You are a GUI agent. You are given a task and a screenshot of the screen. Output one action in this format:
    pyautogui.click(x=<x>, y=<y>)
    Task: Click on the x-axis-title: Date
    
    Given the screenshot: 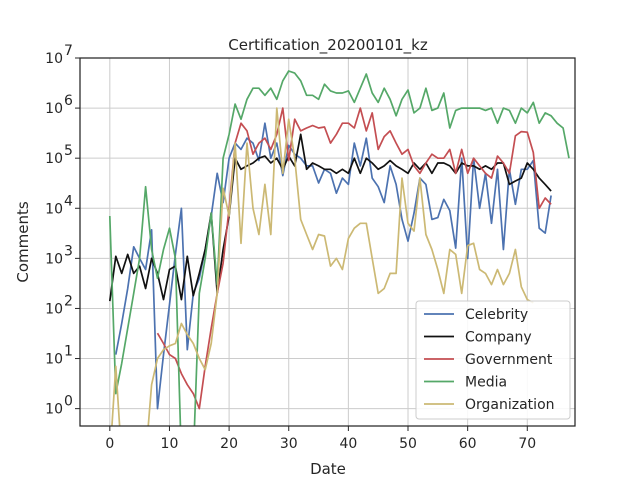 What is the action you would take?
    pyautogui.click(x=328, y=469)
    